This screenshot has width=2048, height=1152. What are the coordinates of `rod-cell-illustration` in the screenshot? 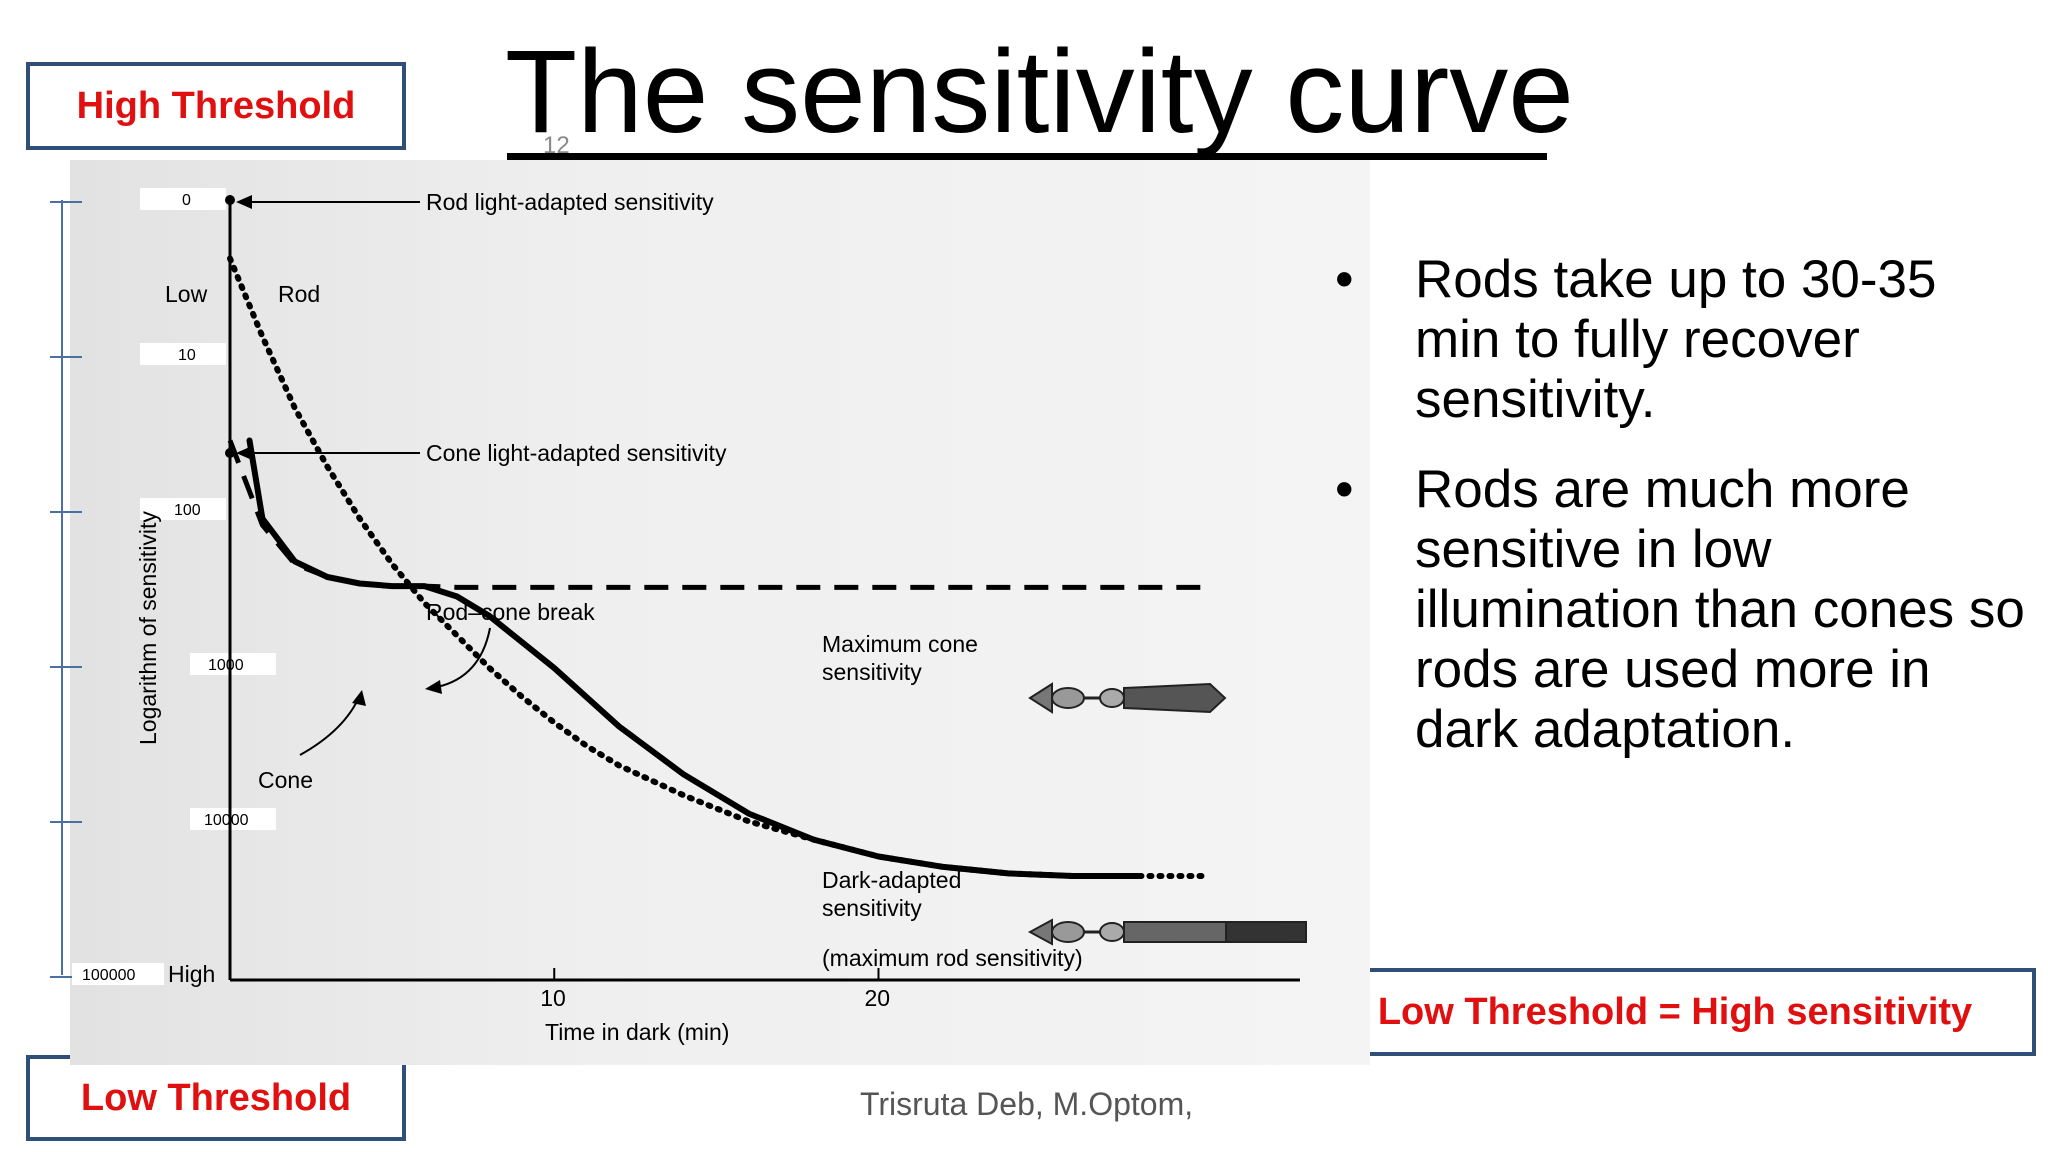 It's located at (1167, 932).